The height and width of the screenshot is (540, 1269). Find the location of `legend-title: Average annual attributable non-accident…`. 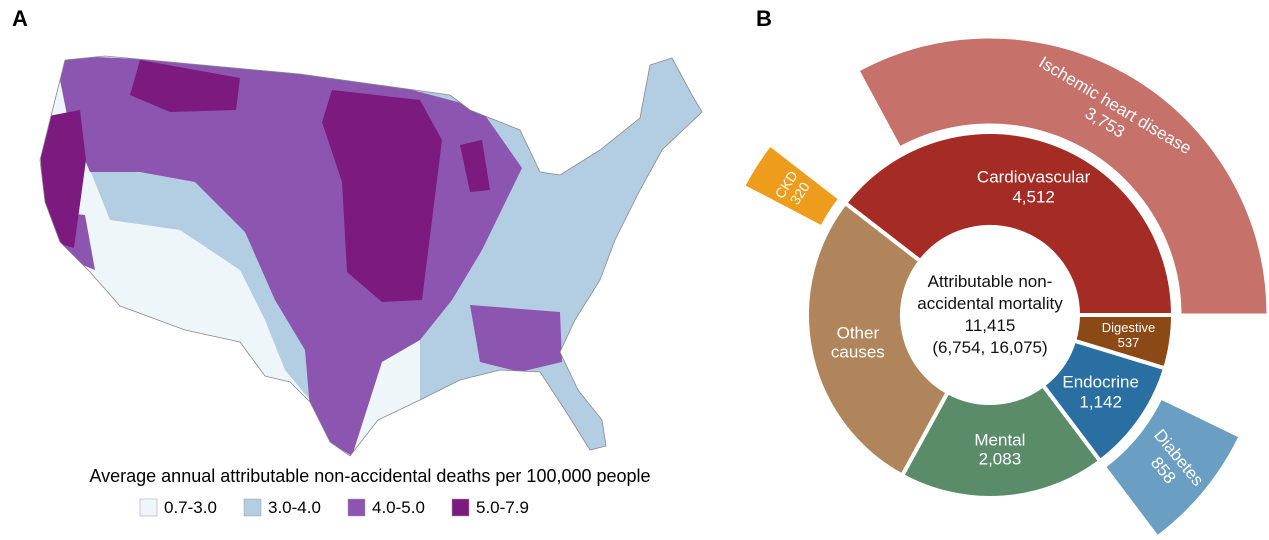

legend-title: Average annual attributable non-accident… is located at coordinates (369, 476).